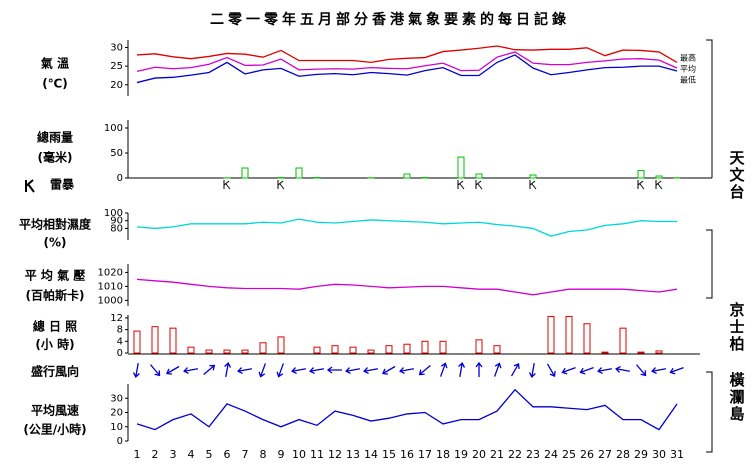 The image size is (754, 472). What do you see at coordinates (461, 454) in the screenshot?
I see `x-tick-label: 19` at bounding box center [461, 454].